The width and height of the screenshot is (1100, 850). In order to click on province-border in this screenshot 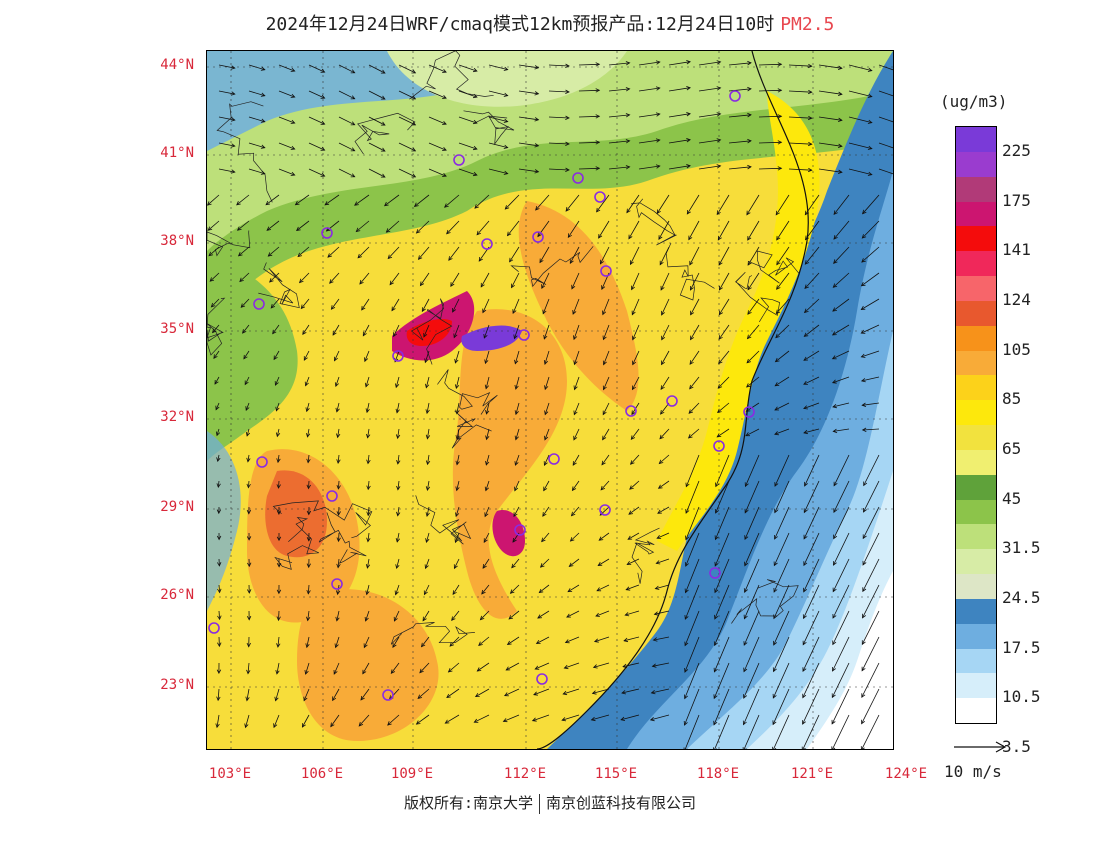, I will do `click(342, 538)`.